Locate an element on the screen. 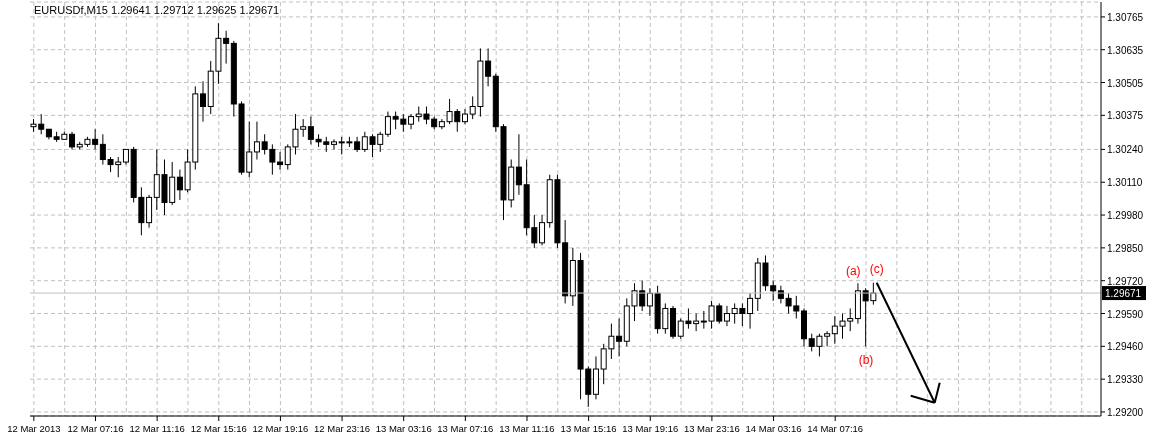 This screenshot has height=434, width=1155. y-tick-label: 1.29330 is located at coordinates (1125, 380).